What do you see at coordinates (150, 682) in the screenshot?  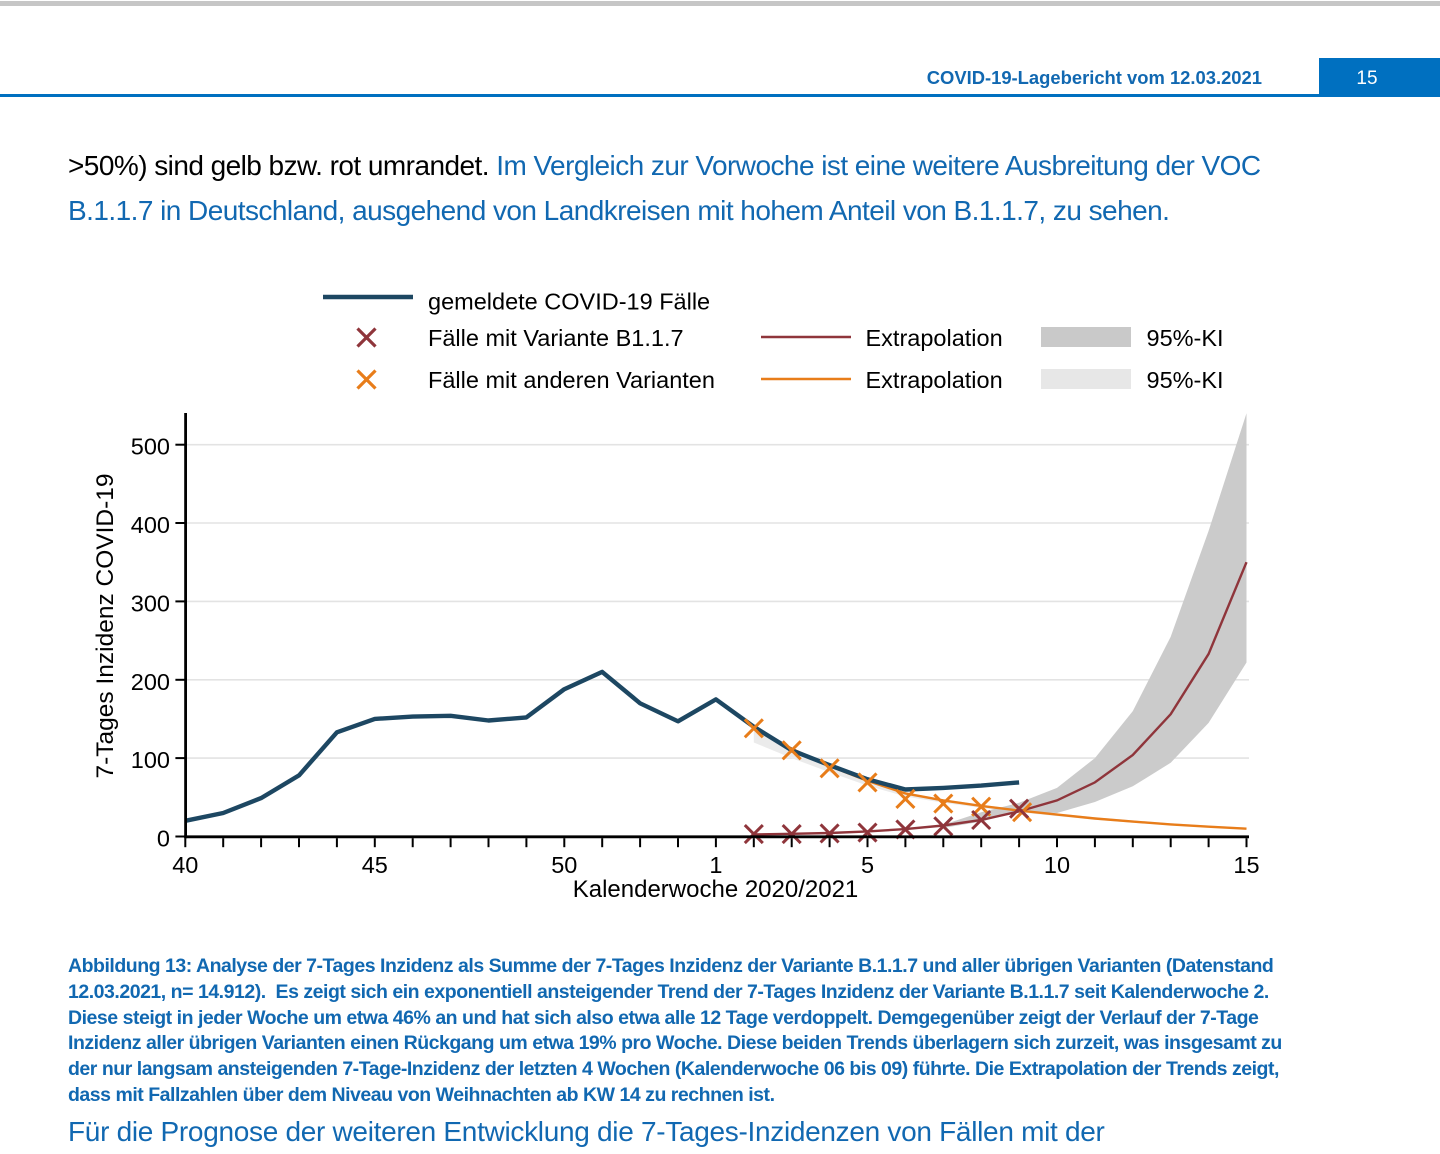 I see `svg-text: 200` at bounding box center [150, 682].